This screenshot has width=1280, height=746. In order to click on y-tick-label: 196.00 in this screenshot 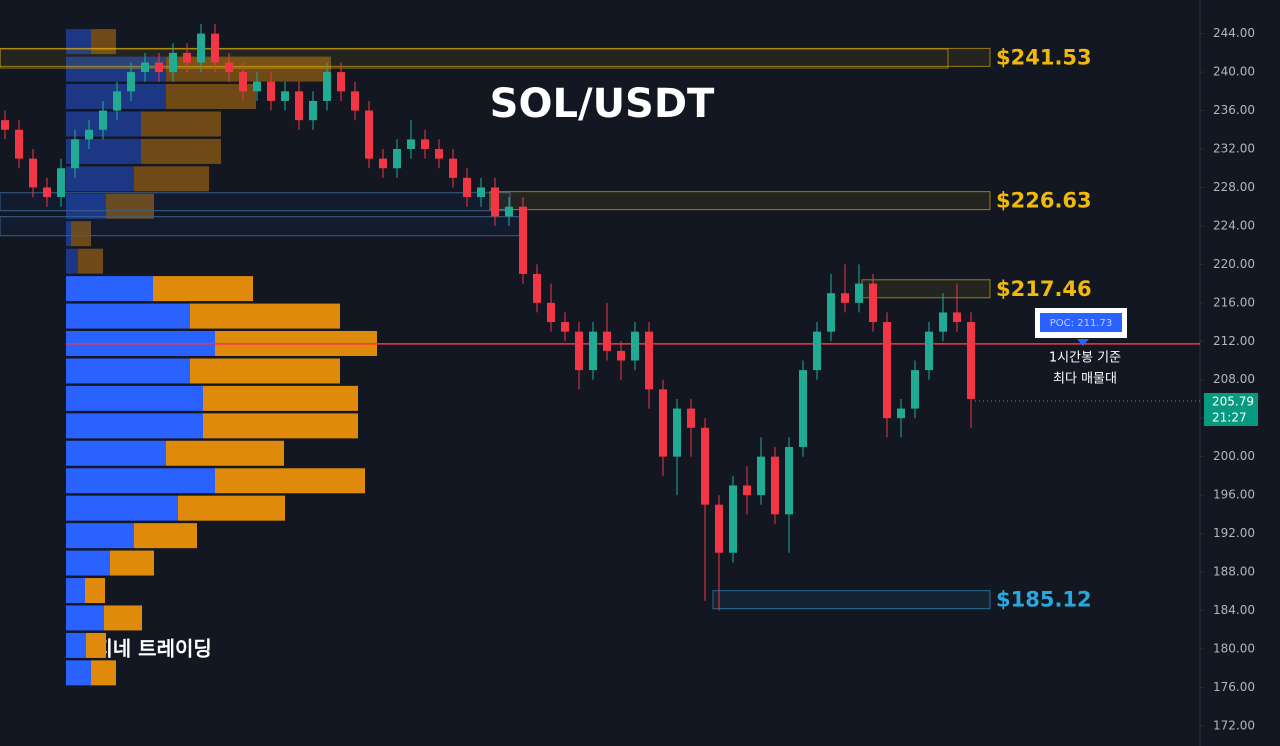, I will do `click(1234, 495)`.